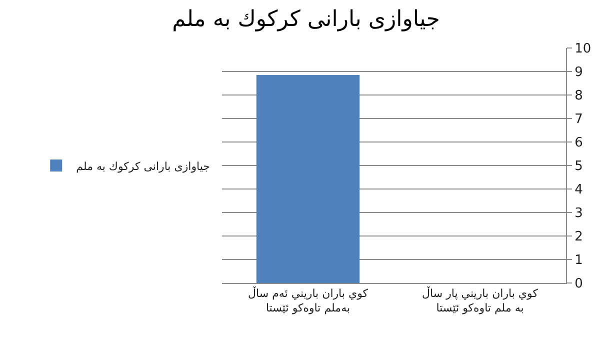 Image resolution: width=612 pixels, height=346 pixels. Describe the element at coordinates (578, 143) in the screenshot. I see `y-tick-label: 6` at that location.